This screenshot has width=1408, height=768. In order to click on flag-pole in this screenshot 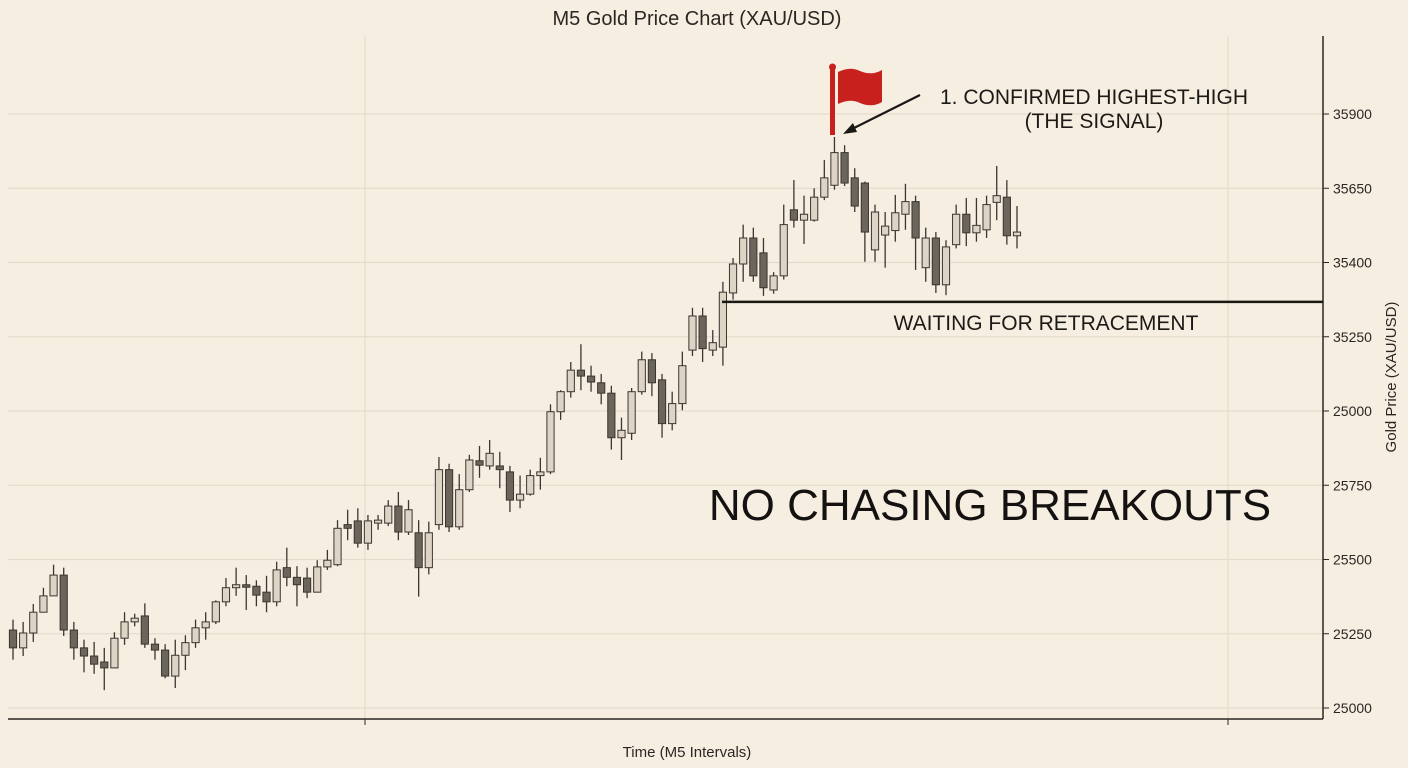, I will do `click(832, 101)`.